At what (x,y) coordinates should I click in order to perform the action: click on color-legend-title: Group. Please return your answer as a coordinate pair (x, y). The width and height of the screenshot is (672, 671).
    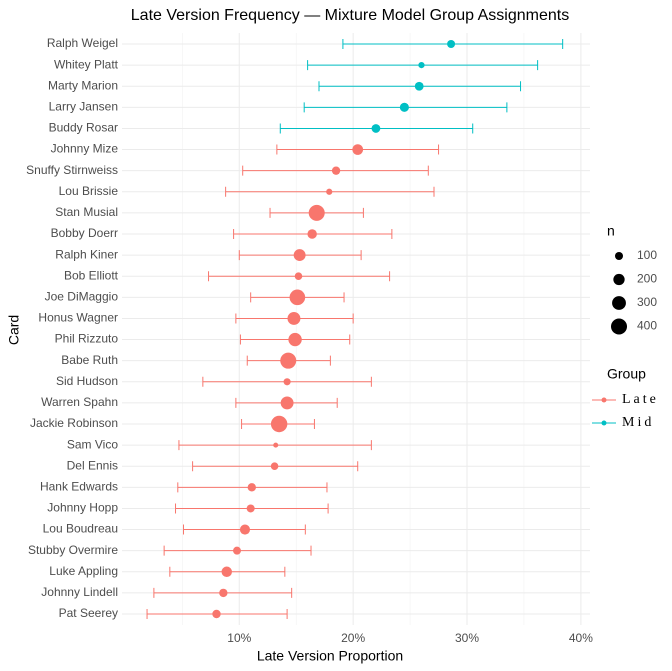
    Looking at the image, I should click on (626, 374).